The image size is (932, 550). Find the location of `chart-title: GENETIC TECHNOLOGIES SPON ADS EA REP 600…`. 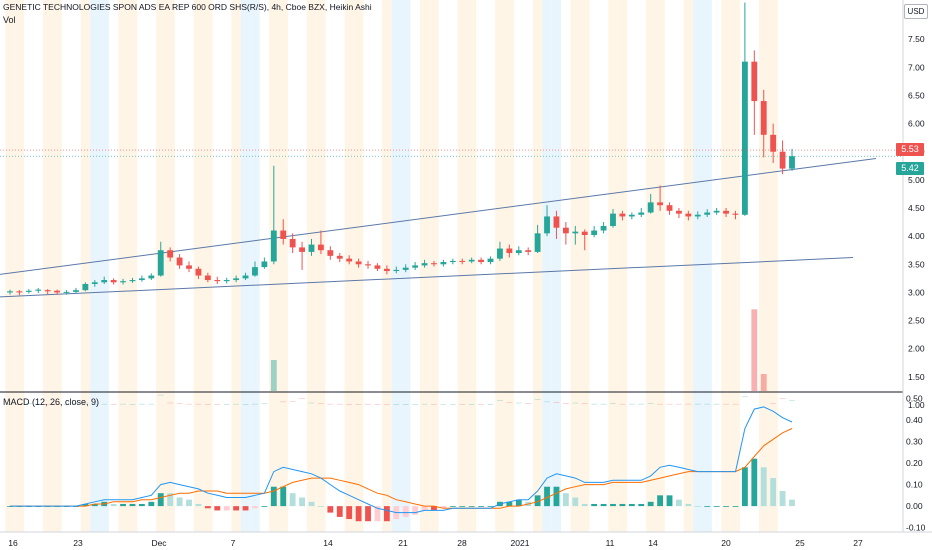

chart-title: GENETIC TECHNOLOGIES SPON ADS EA REP 600… is located at coordinates (187, 7).